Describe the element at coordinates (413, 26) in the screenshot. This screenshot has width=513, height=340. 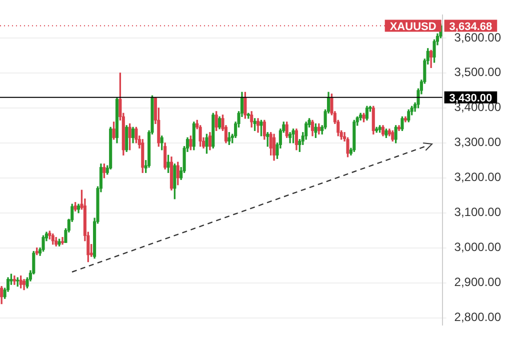
I see `text: XAUUSD` at that location.